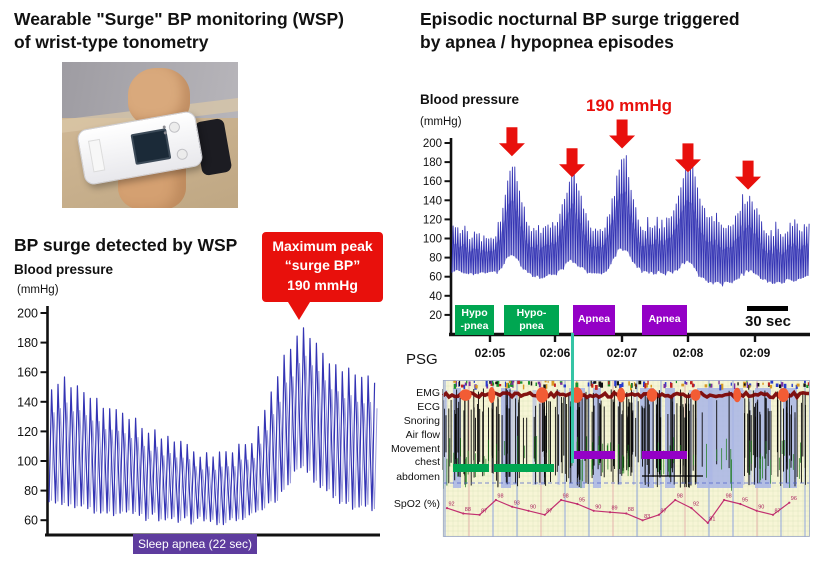 The image size is (813, 563). Describe the element at coordinates (422, 435) in the screenshot. I see `psg-channel-label-airflow: Air flow` at that location.